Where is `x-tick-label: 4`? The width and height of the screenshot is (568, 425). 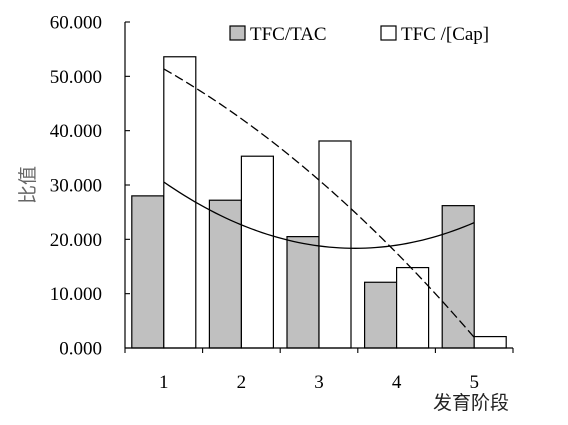 x-tick-label: 4 is located at coordinates (397, 382).